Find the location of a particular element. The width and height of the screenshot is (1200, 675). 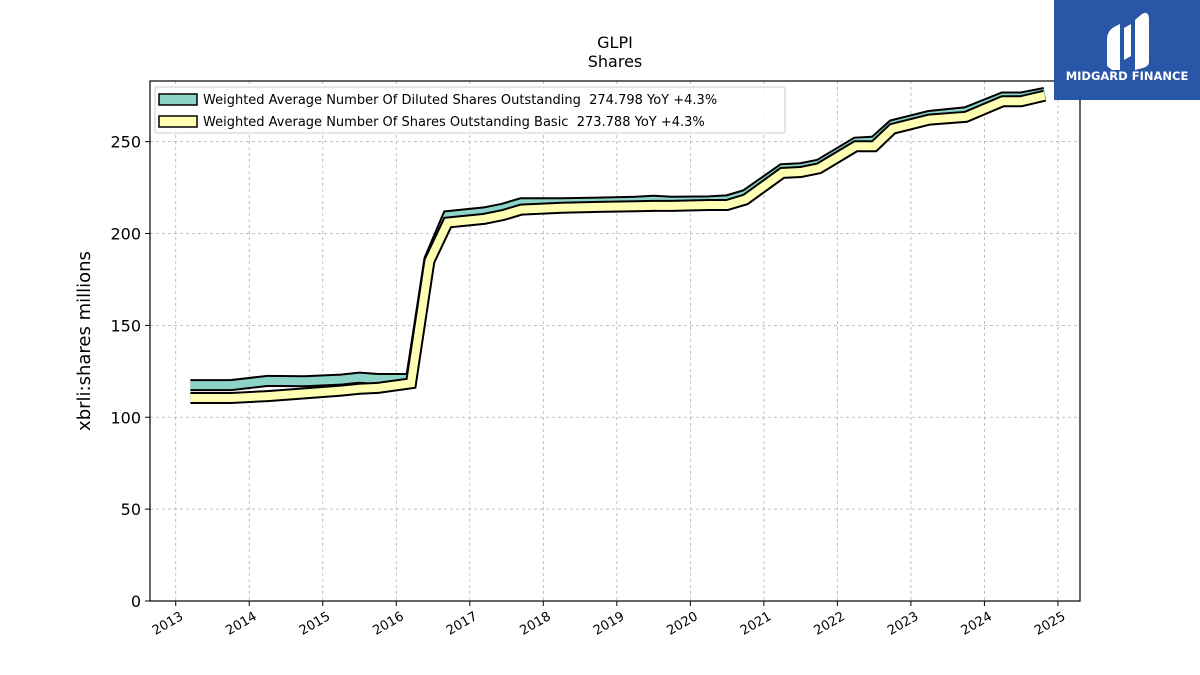

y-tick-label: 50 is located at coordinates (131, 509).